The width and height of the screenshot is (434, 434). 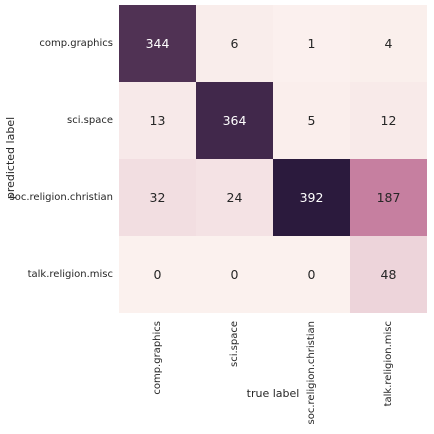 What do you see at coordinates (76, 43) in the screenshot?
I see `y-tick-label: comp.graphics` at bounding box center [76, 43].